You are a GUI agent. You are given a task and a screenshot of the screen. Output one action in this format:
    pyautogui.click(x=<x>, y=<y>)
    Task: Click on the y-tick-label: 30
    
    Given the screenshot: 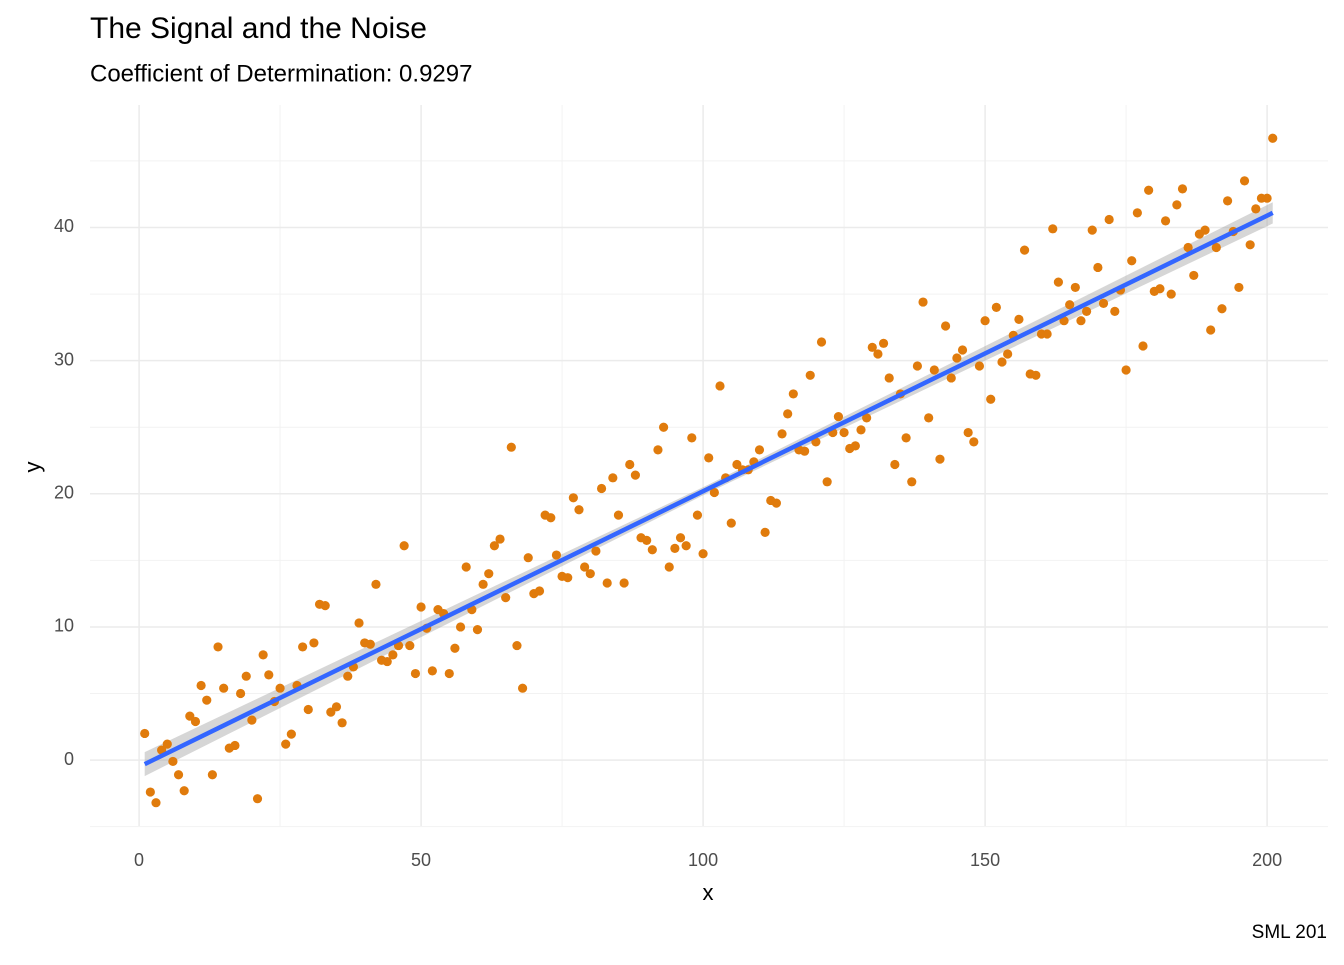 What is the action you would take?
    pyautogui.click(x=64, y=359)
    